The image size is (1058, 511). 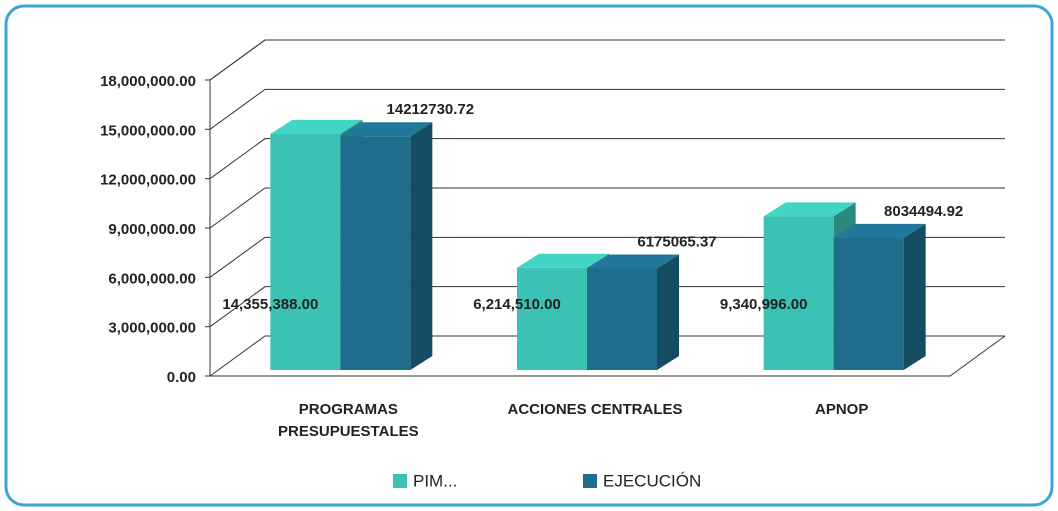 What do you see at coordinates (148, 81) in the screenshot?
I see `y-tick-label: 18,000,000.00` at bounding box center [148, 81].